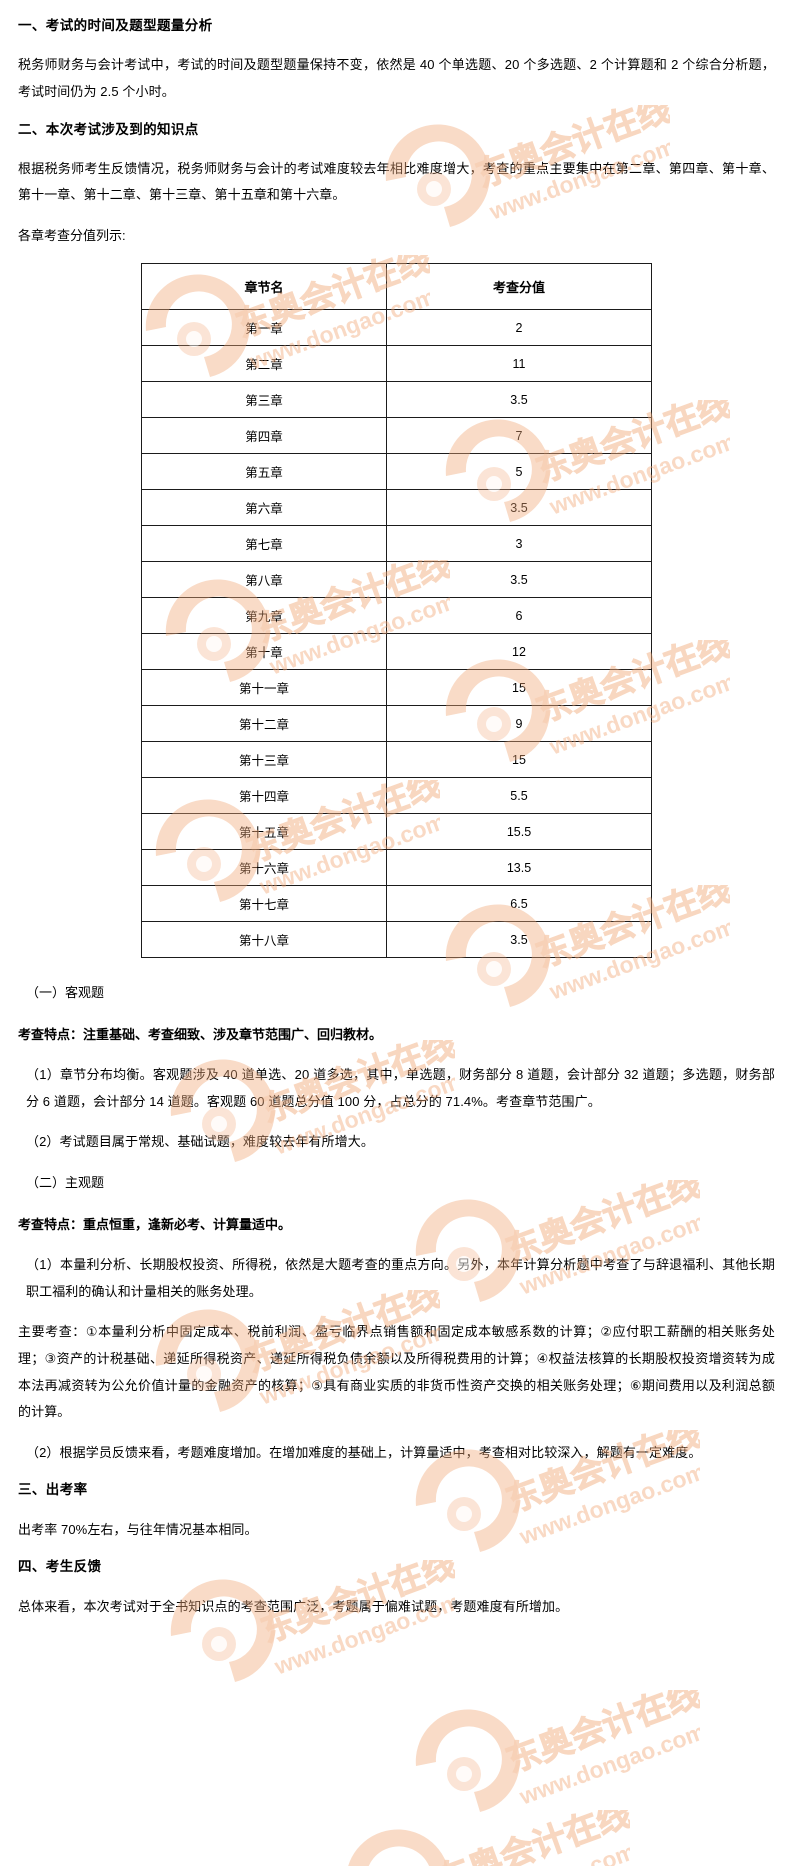 Image resolution: width=793 pixels, height=1866 pixels. I want to click on table-row: 第五章 5, so click(396, 472).